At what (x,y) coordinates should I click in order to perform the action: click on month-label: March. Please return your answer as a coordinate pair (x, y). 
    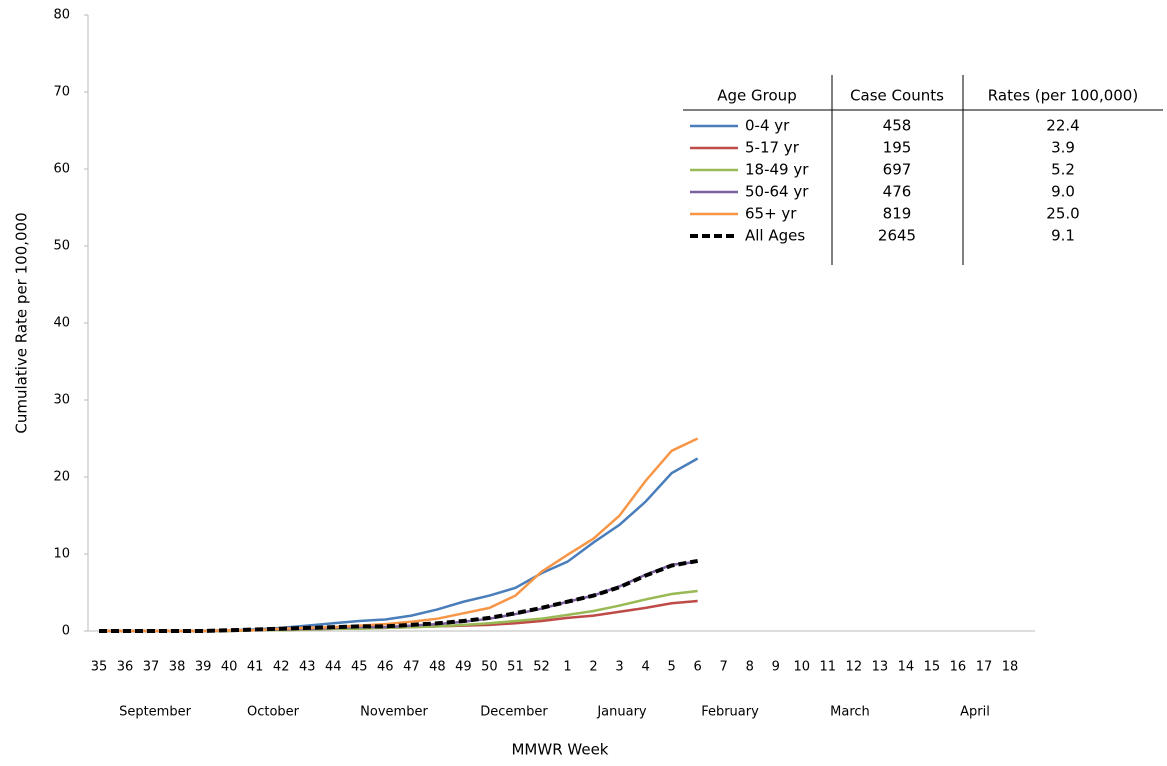
    Looking at the image, I should click on (850, 712).